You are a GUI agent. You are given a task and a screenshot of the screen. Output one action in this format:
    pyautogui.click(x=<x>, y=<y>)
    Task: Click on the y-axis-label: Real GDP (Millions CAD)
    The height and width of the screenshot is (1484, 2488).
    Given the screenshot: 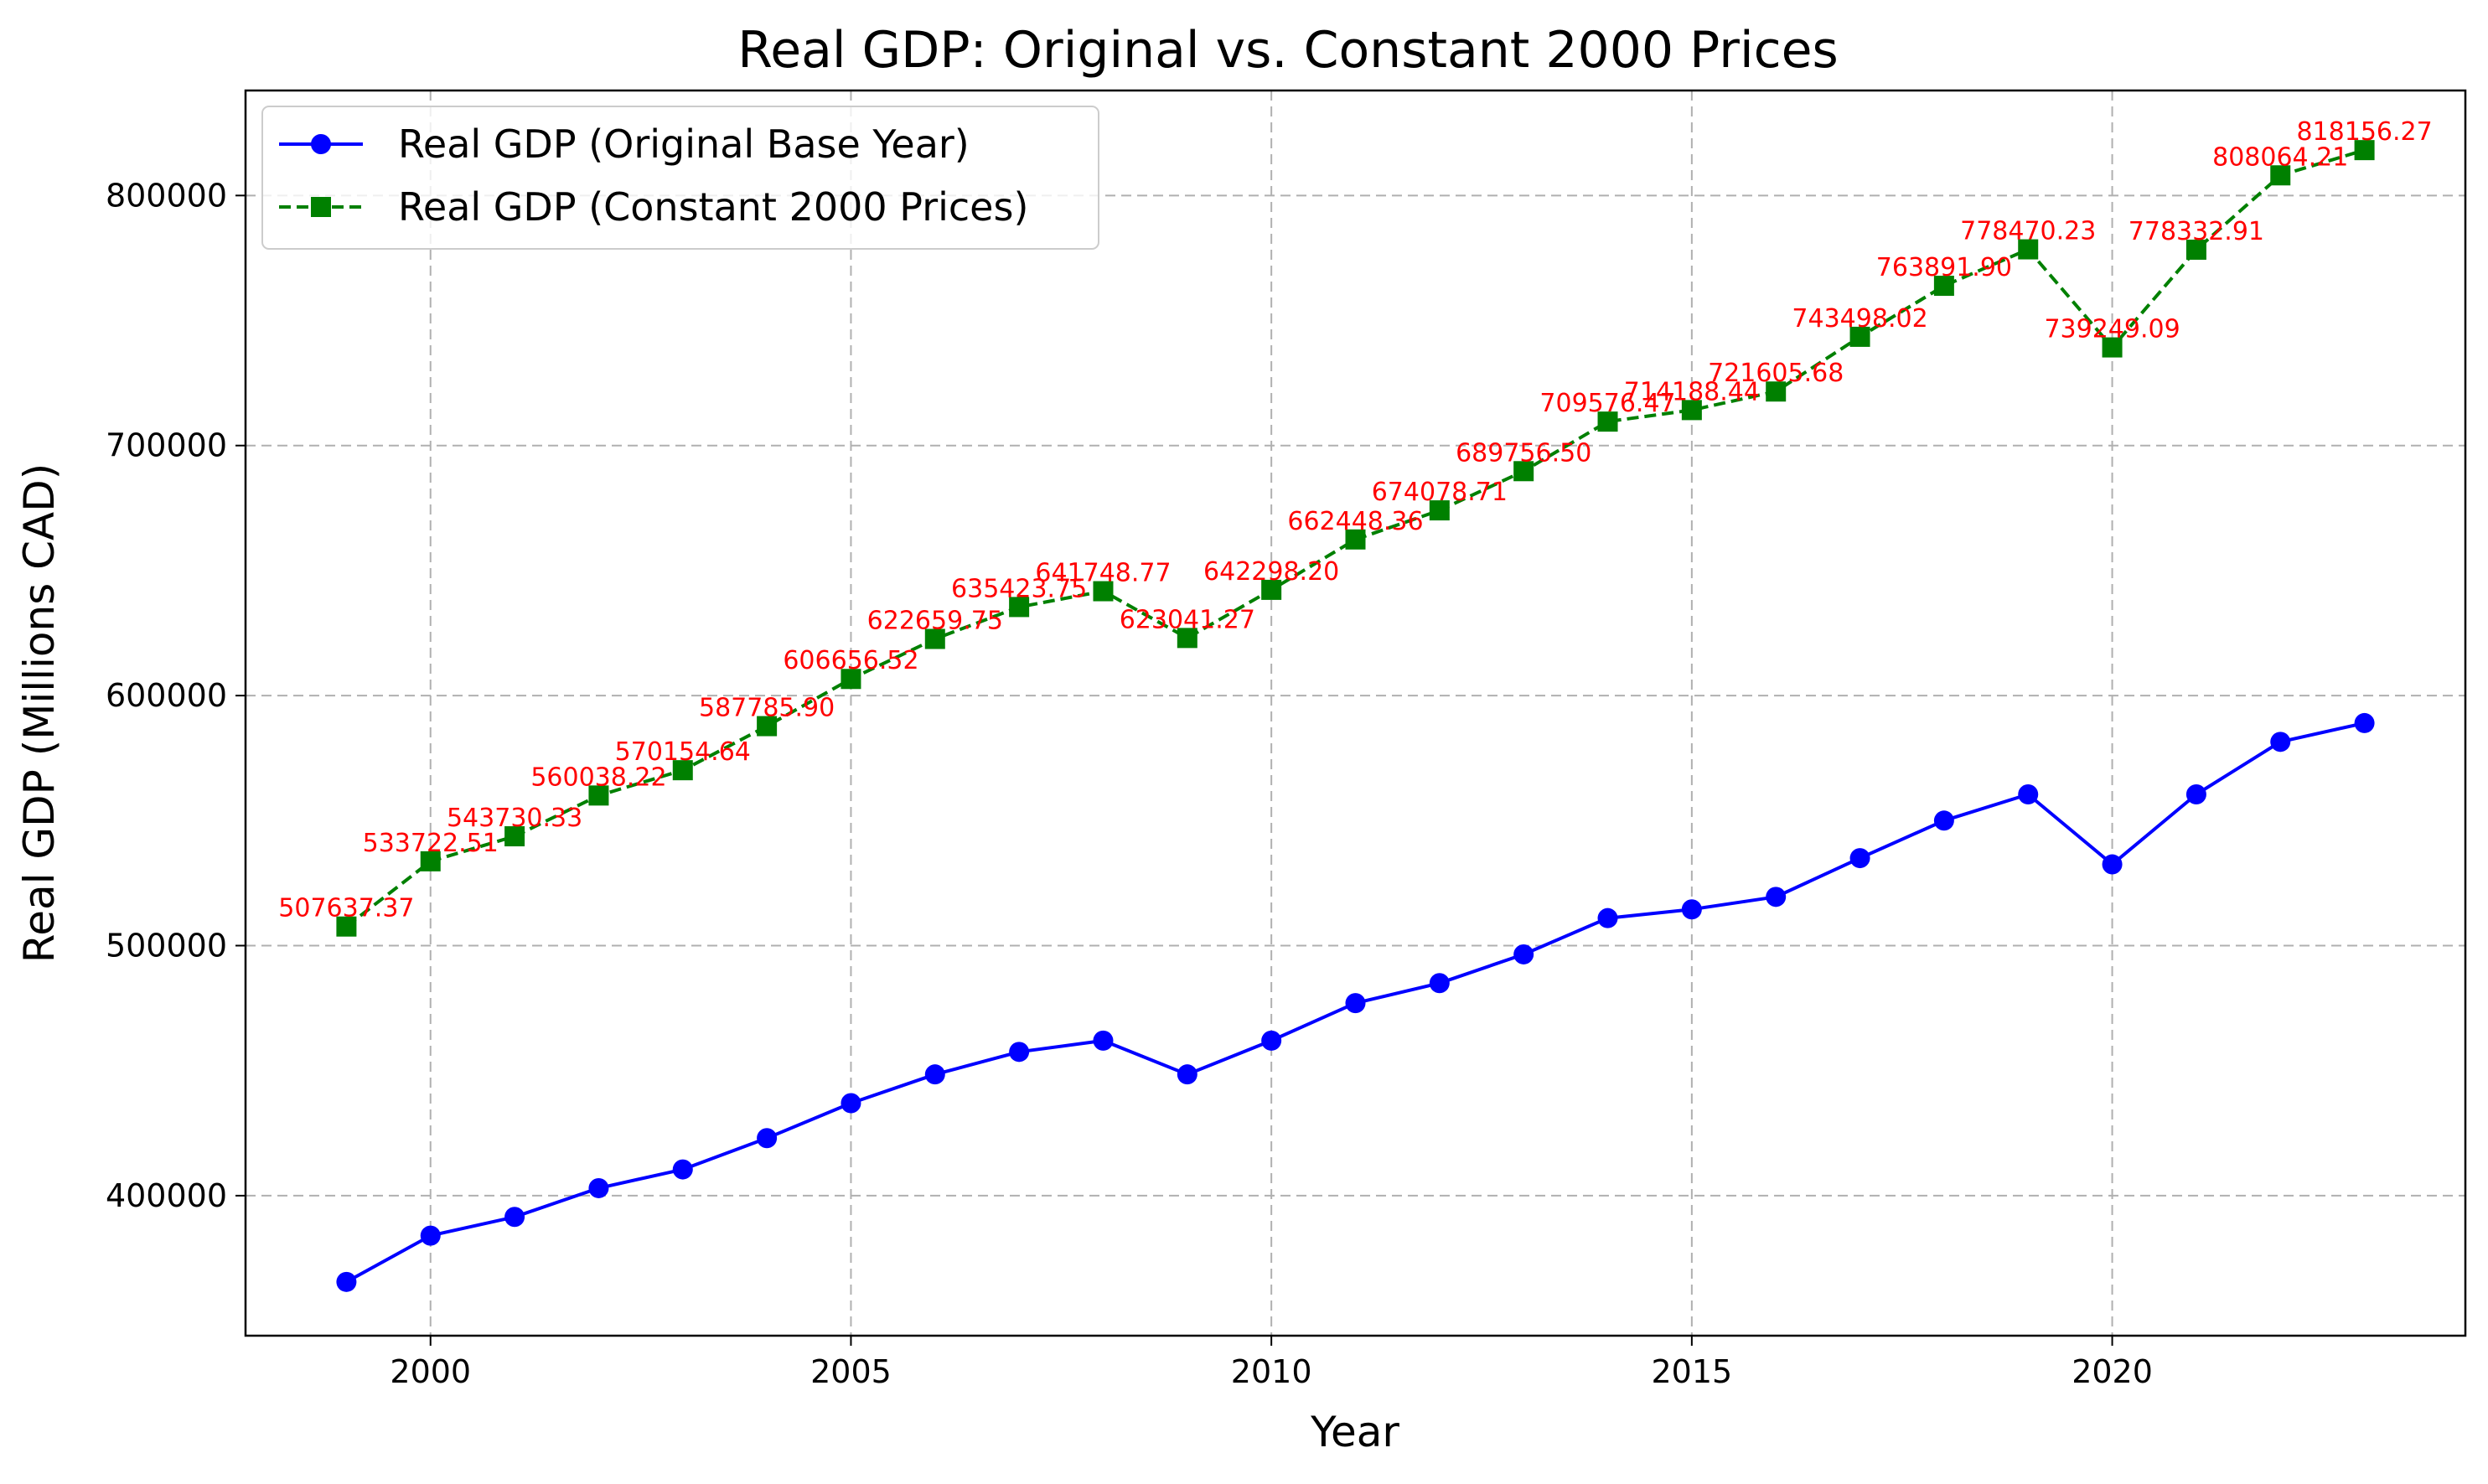 What is the action you would take?
    pyautogui.click(x=39, y=714)
    